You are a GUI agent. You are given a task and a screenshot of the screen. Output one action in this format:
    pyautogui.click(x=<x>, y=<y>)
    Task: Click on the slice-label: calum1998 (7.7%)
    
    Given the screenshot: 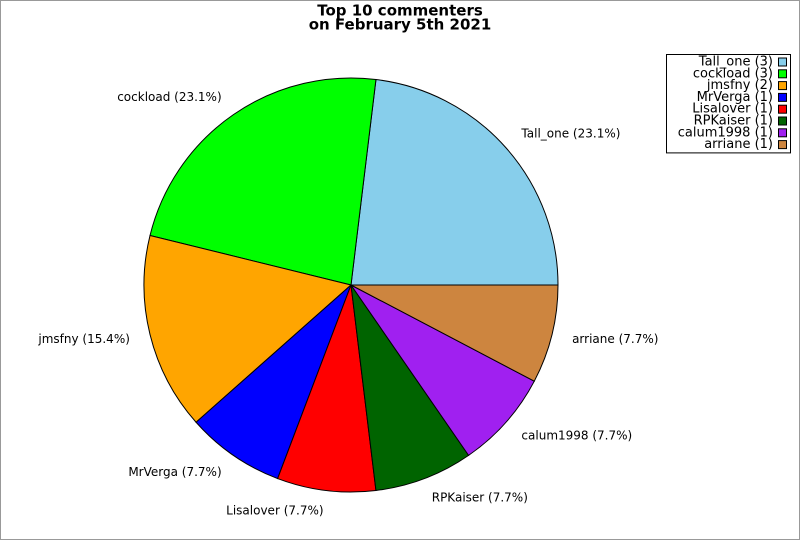 What is the action you would take?
    pyautogui.click(x=576, y=435)
    